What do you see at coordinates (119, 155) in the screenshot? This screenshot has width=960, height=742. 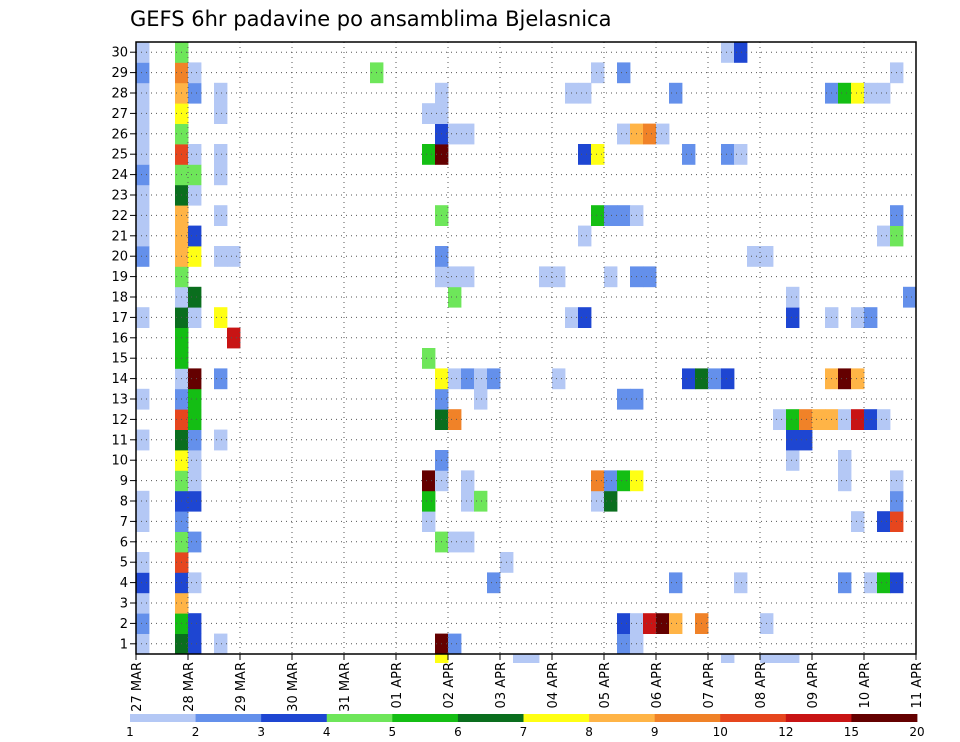 I see `y-tick-label: 25` at bounding box center [119, 155].